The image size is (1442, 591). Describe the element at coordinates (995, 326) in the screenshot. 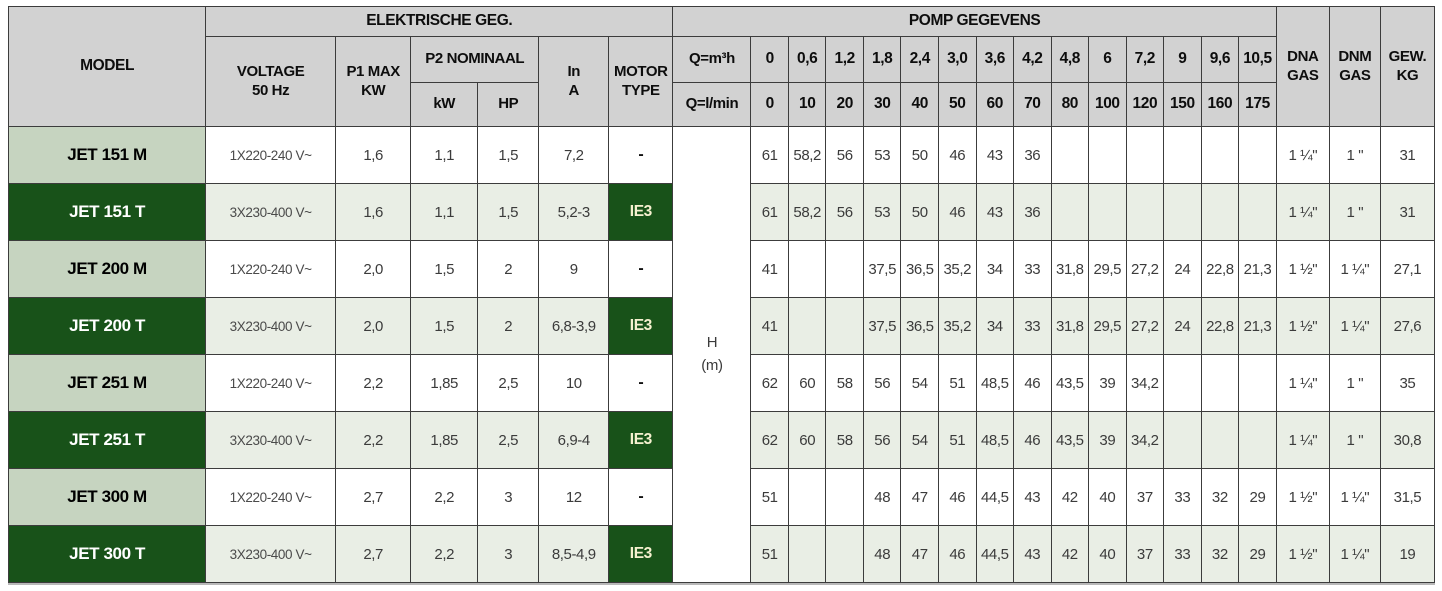

I see `h-value-cell: 34` at that location.